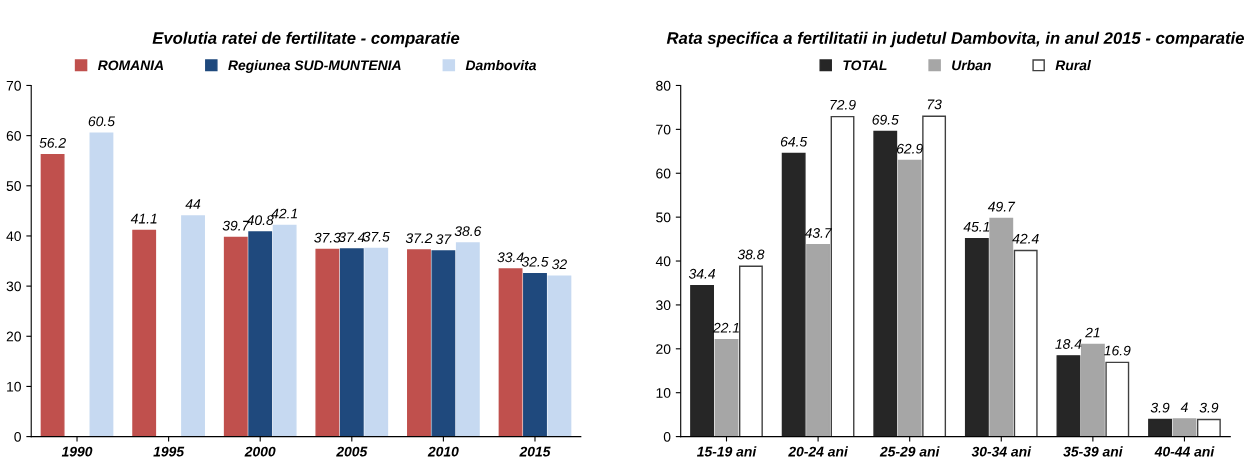  What do you see at coordinates (1001, 206) in the screenshot?
I see `data-label: 49.7` at bounding box center [1001, 206].